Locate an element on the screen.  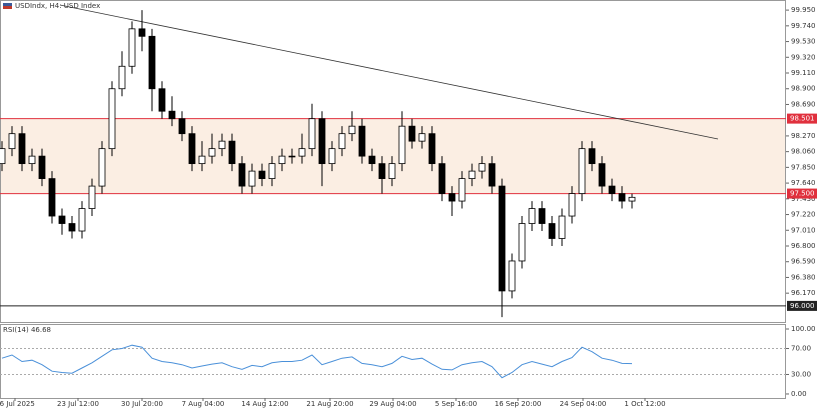
y-tick-label: 96.380 is located at coordinates (803, 277).